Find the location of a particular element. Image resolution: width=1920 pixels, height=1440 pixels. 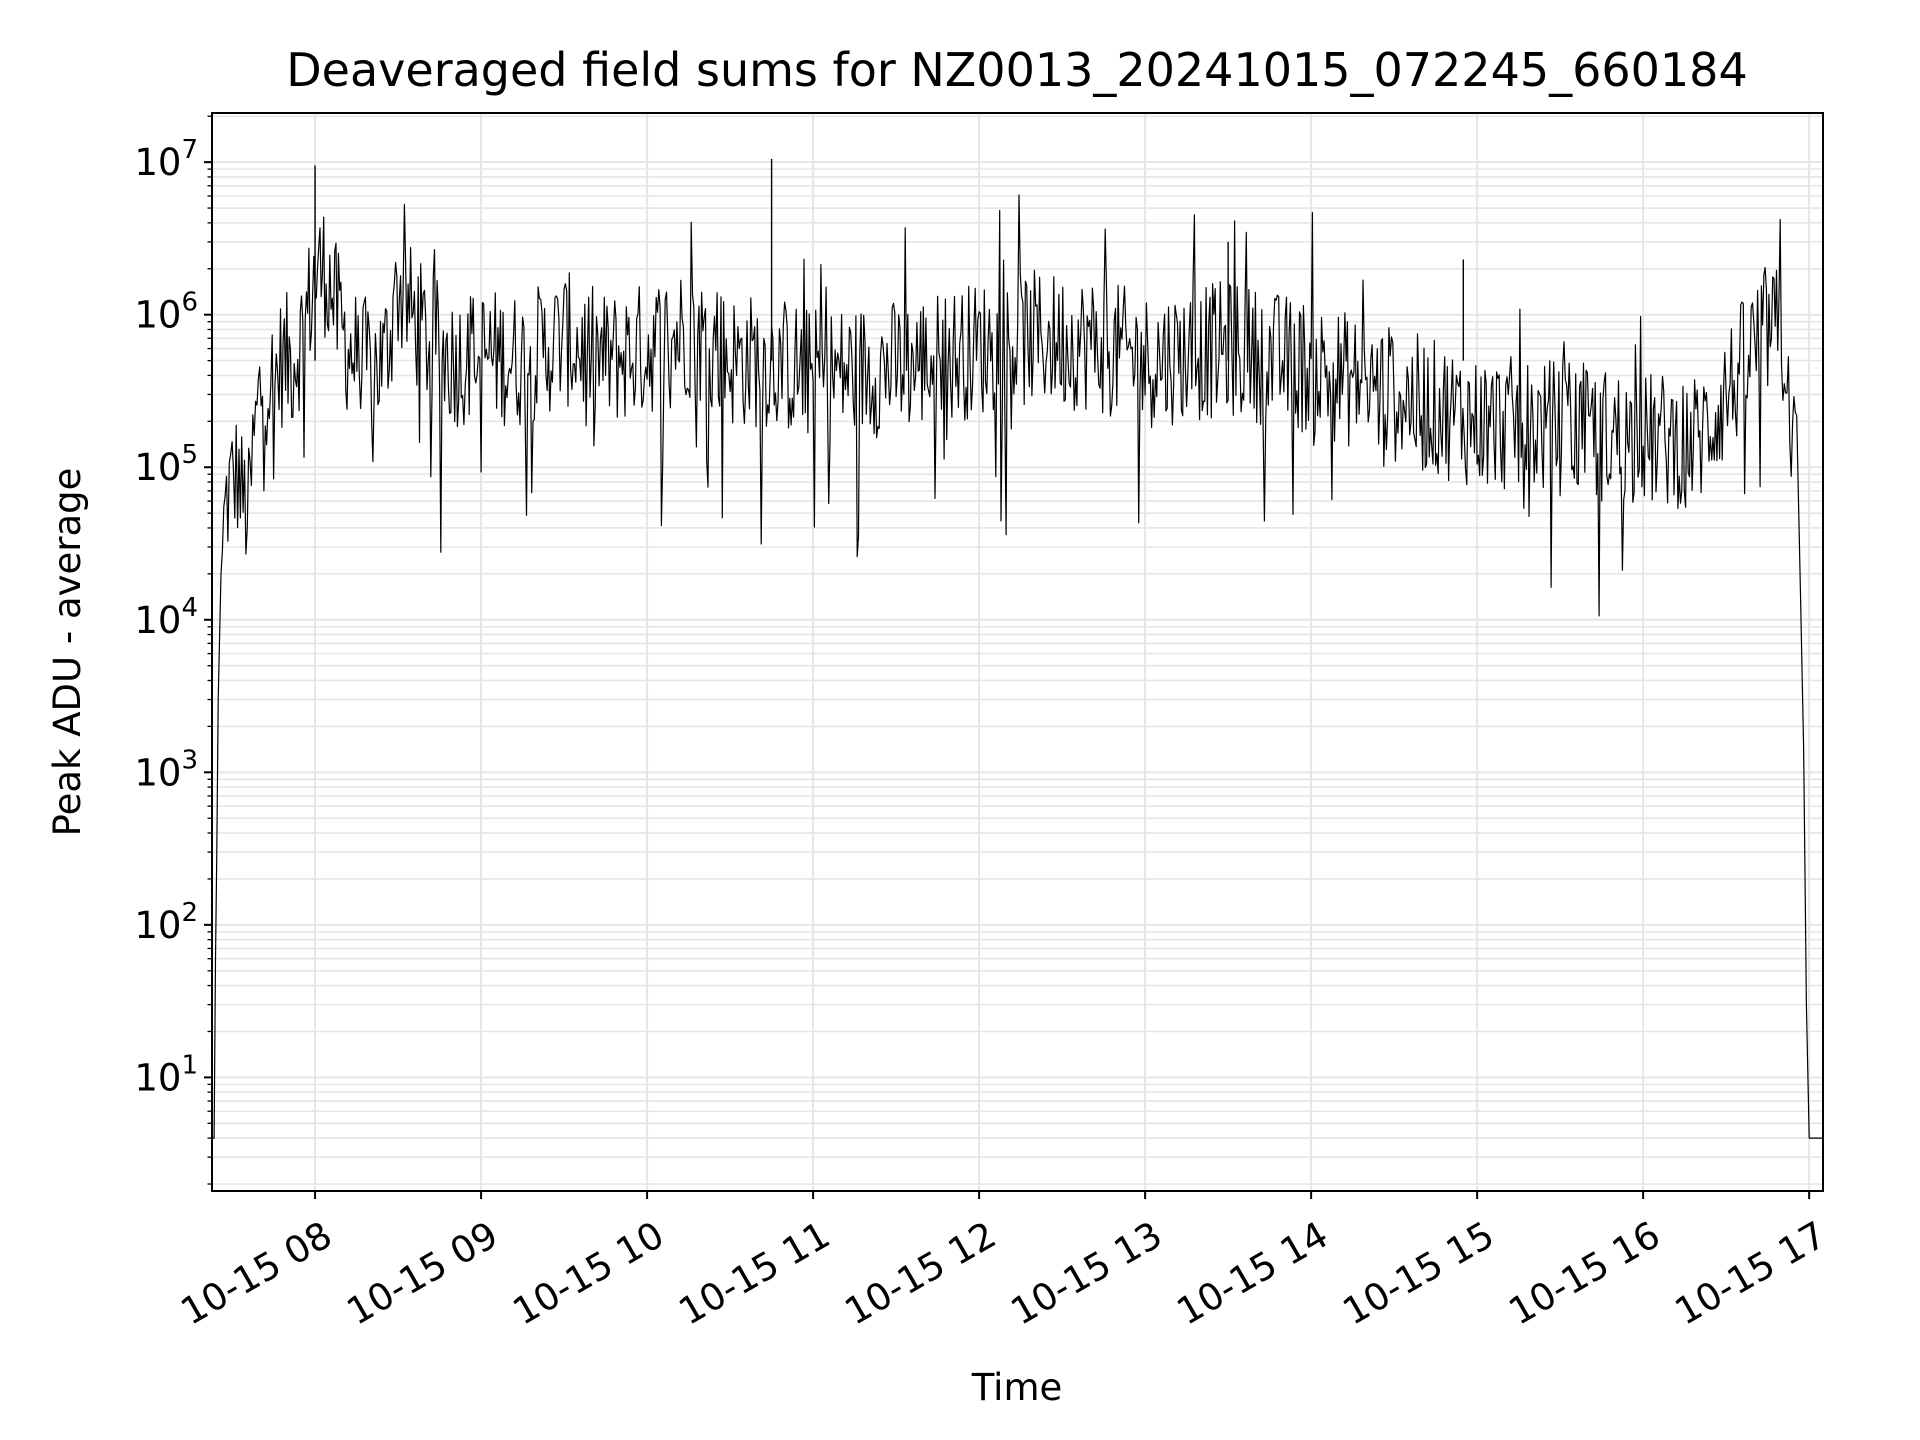

y-tick-label: 10² is located at coordinates (166, 922).